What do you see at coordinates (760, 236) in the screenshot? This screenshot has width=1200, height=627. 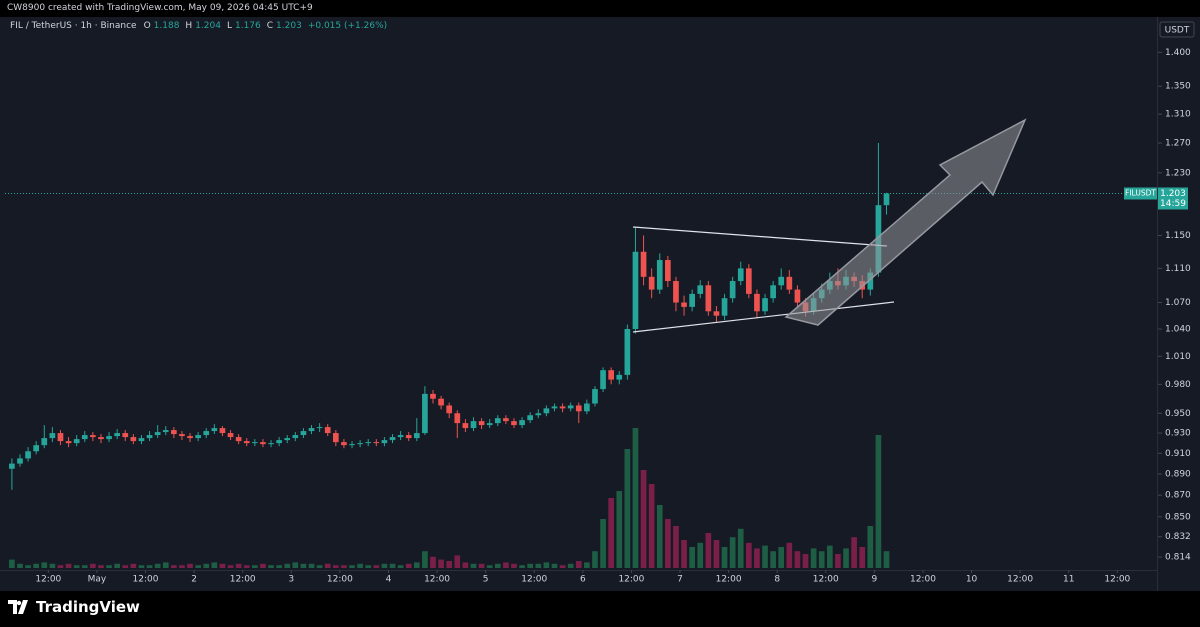 I see `trend-line` at bounding box center [760, 236].